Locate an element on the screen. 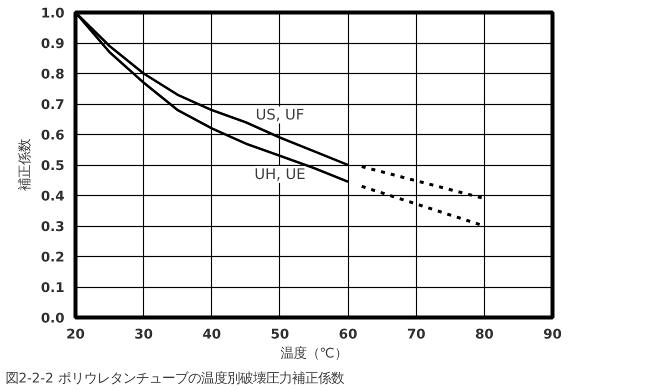 This screenshot has height=391, width=670. caption: 図2-2-2 ポリウレタンチューブの温度別破壊圧力補正係数 is located at coordinates (175, 378).